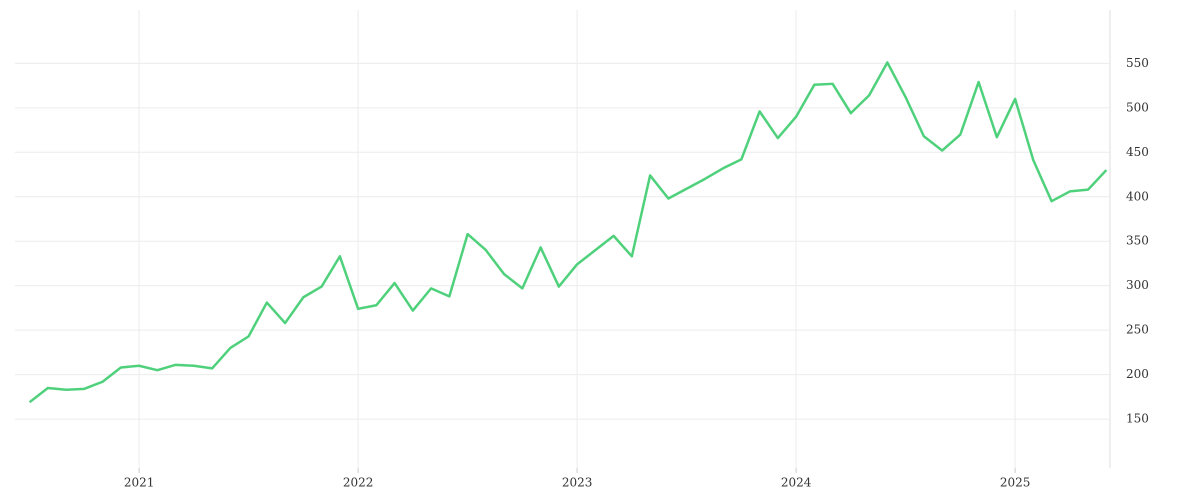 This screenshot has height=500, width=1200. What do you see at coordinates (796, 483) in the screenshot?
I see `x-tick-label: 2024` at bounding box center [796, 483].